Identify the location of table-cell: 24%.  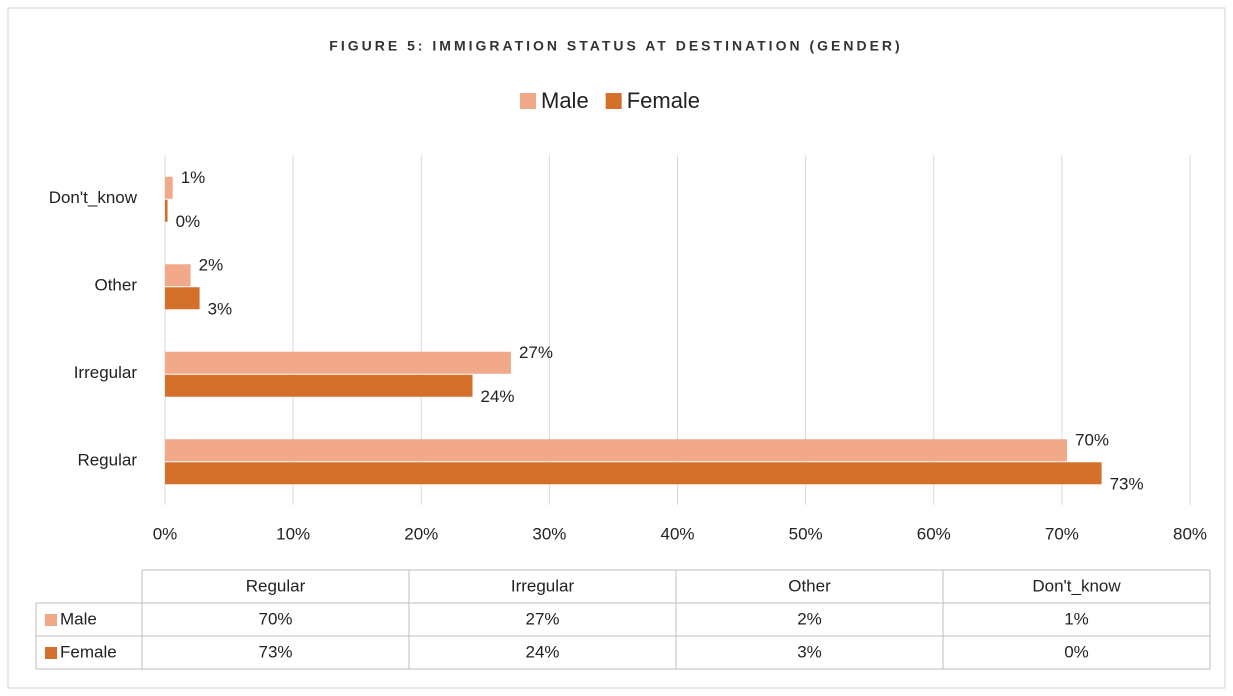
(542, 651).